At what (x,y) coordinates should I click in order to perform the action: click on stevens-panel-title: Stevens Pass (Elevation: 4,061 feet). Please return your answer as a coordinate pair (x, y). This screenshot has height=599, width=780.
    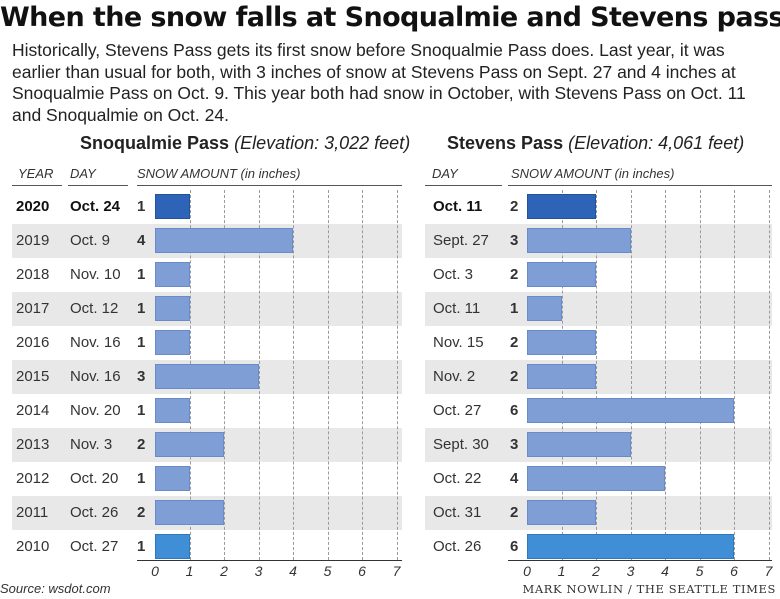
    Looking at the image, I should click on (595, 143).